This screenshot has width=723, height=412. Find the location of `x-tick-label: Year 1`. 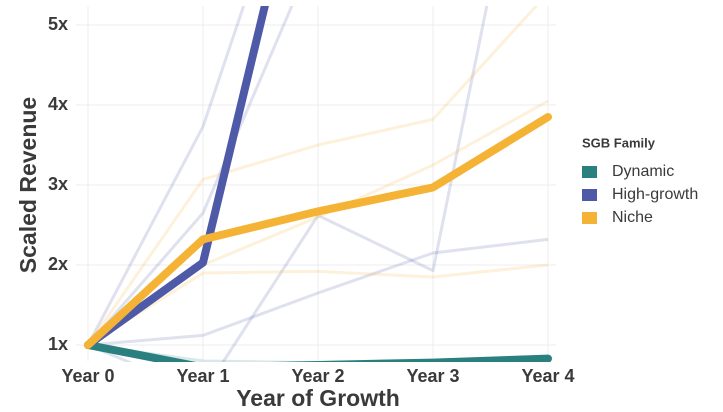

x-tick-label: Year 1 is located at coordinates (202, 376).